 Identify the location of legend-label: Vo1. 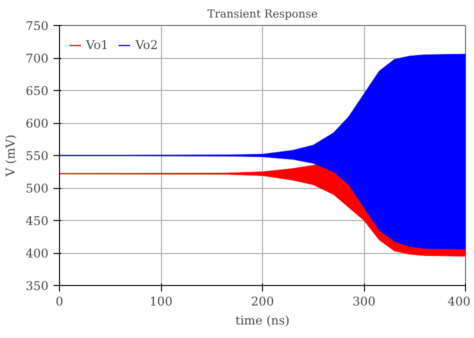
(97, 45).